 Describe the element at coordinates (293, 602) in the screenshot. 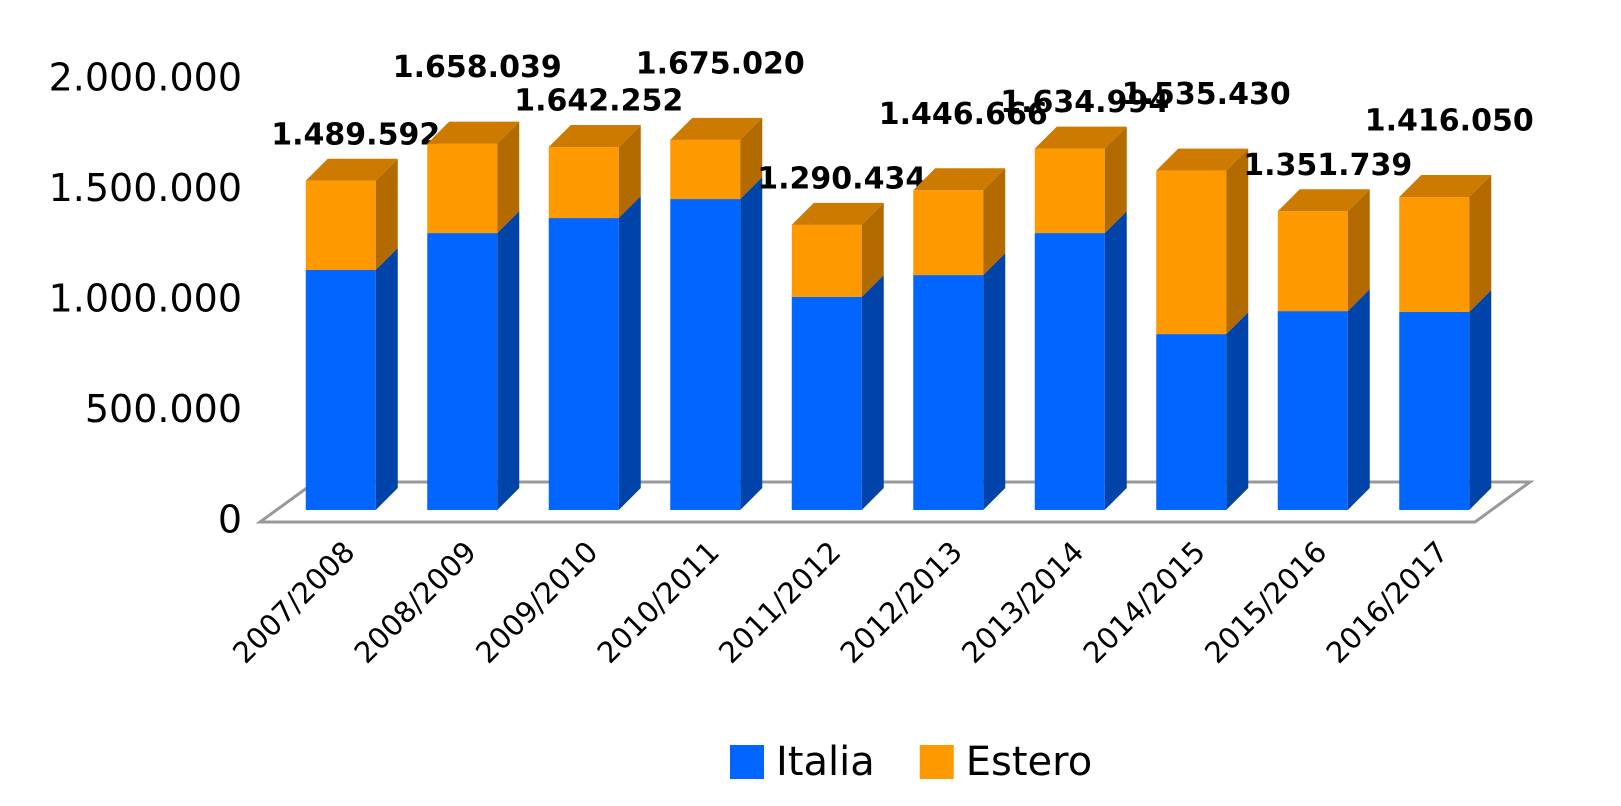

I see `x-tick-label: 2007/2008` at that location.